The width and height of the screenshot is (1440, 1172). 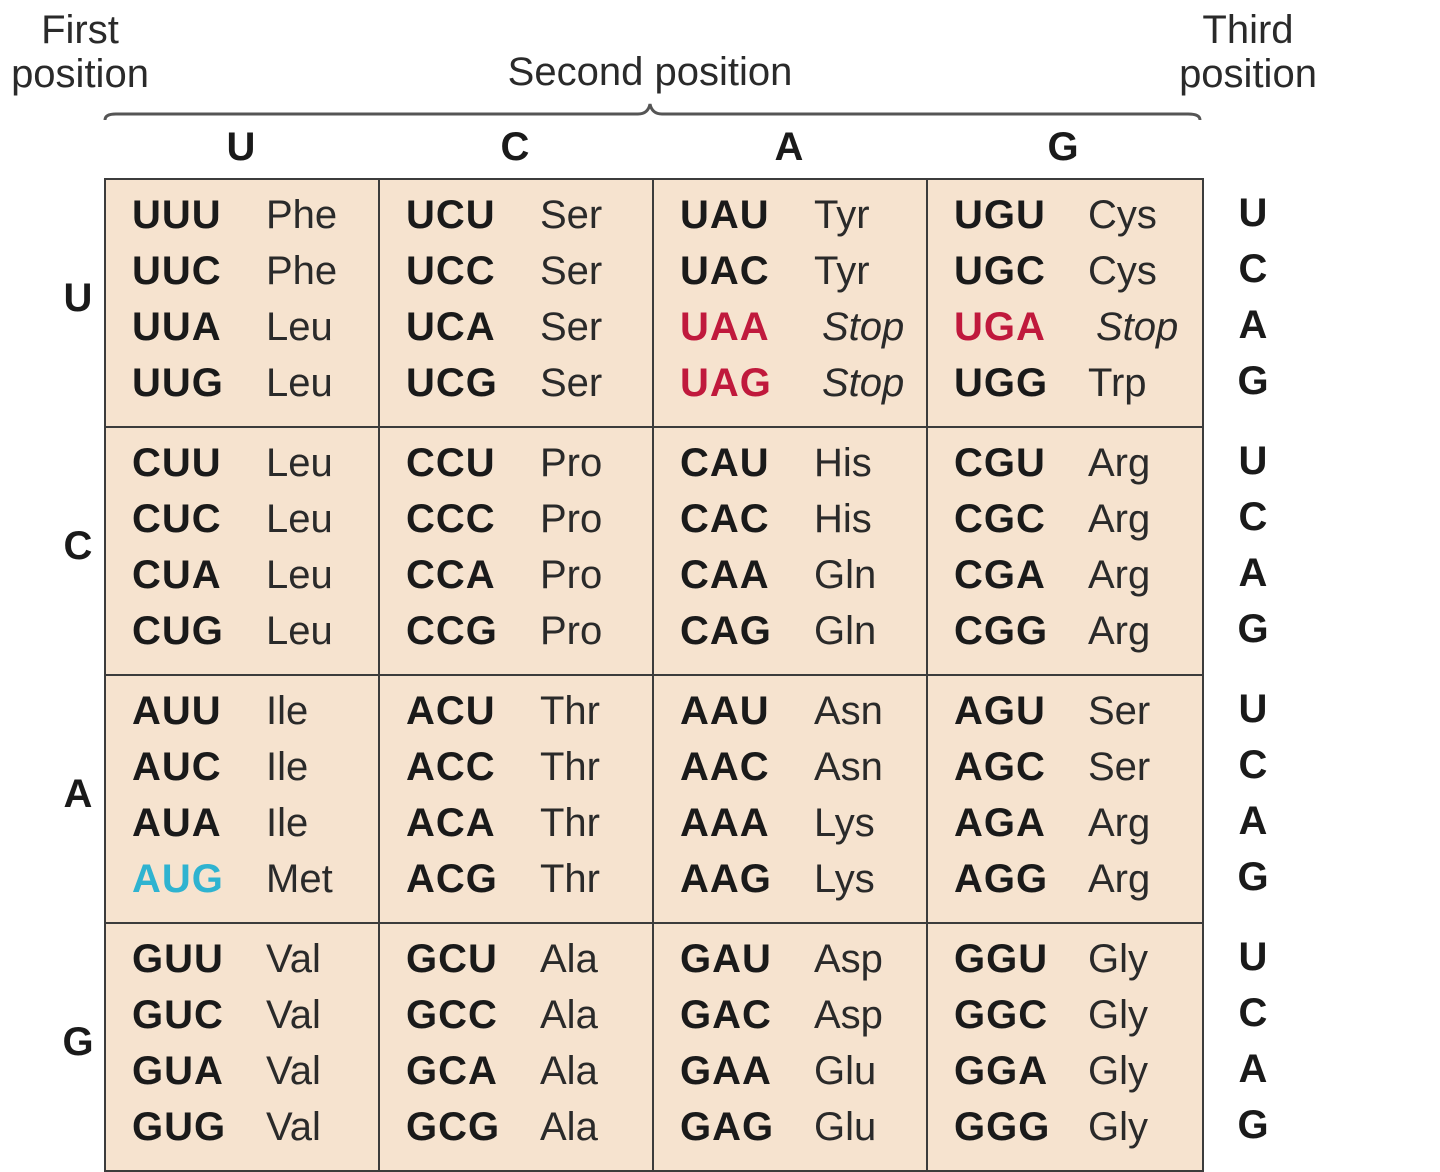 What do you see at coordinates (243, 800) in the screenshot?
I see `codon-block-au: AUU Ile AUC Ile AUA Ile AUG Met` at bounding box center [243, 800].